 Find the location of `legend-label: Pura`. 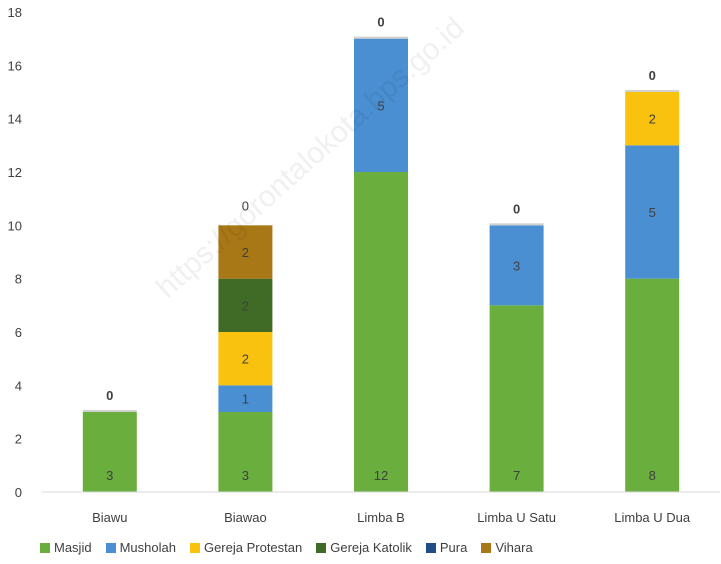

legend-label: Pura is located at coordinates (453, 547).